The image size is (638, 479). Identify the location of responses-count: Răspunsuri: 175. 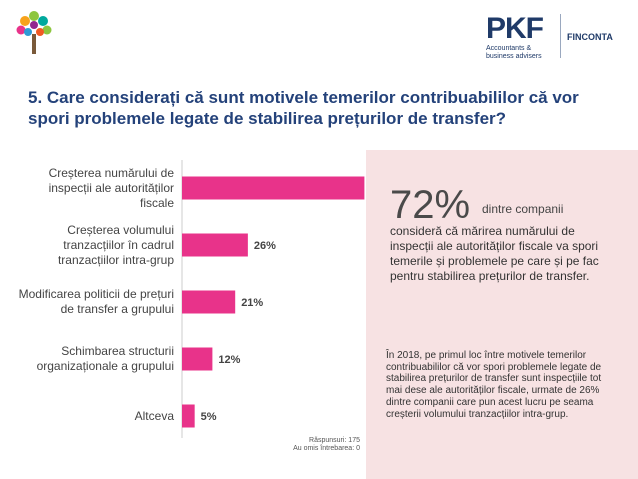
(334, 440).